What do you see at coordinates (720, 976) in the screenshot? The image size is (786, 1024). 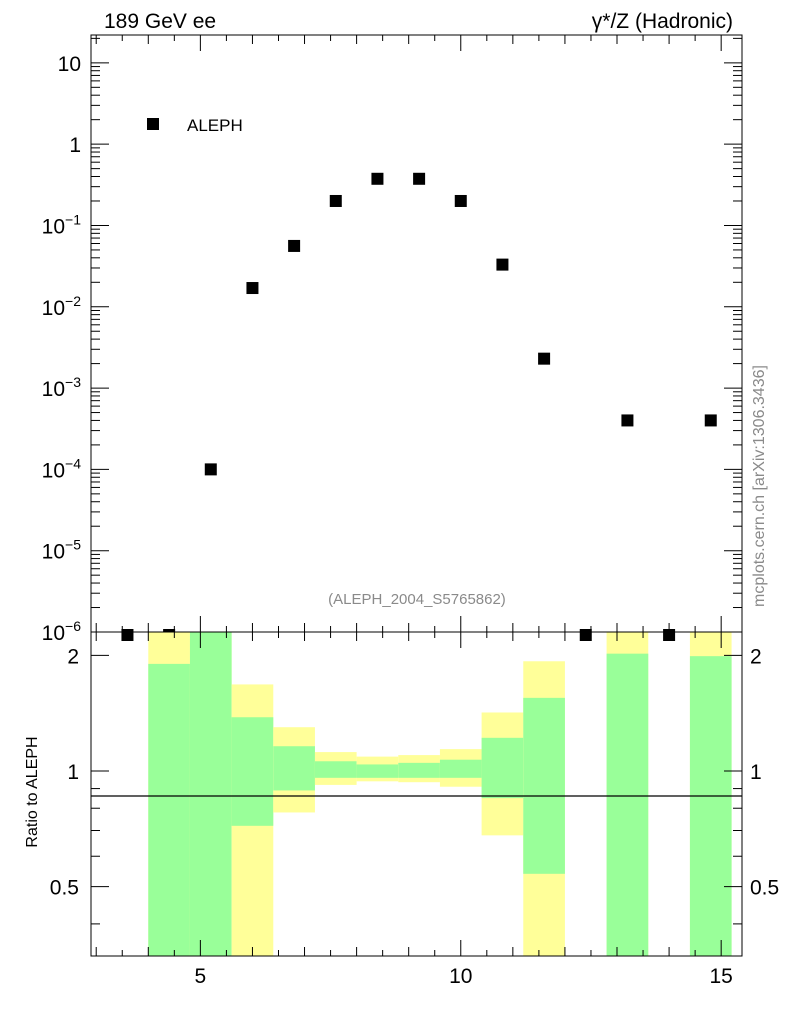 I see `x-tick-label: 15` at bounding box center [720, 976].